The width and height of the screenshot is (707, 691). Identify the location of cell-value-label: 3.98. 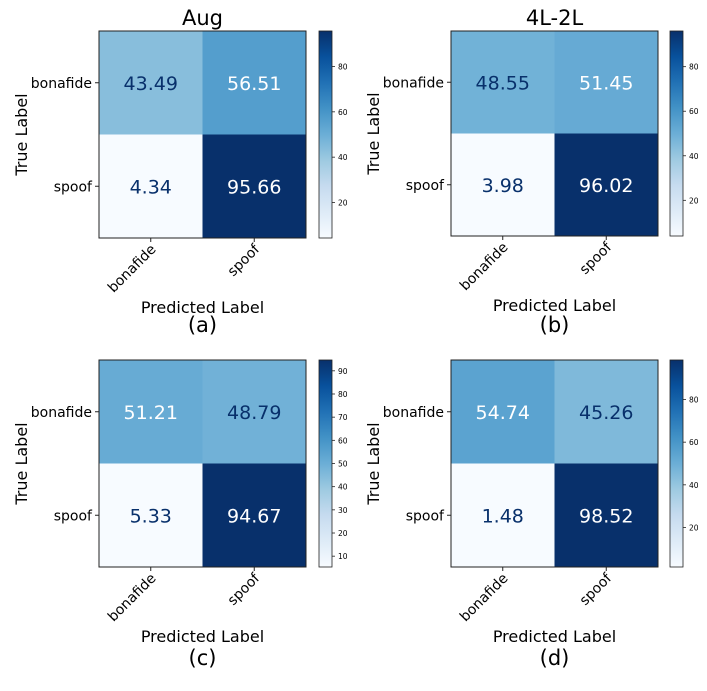
(503, 186).